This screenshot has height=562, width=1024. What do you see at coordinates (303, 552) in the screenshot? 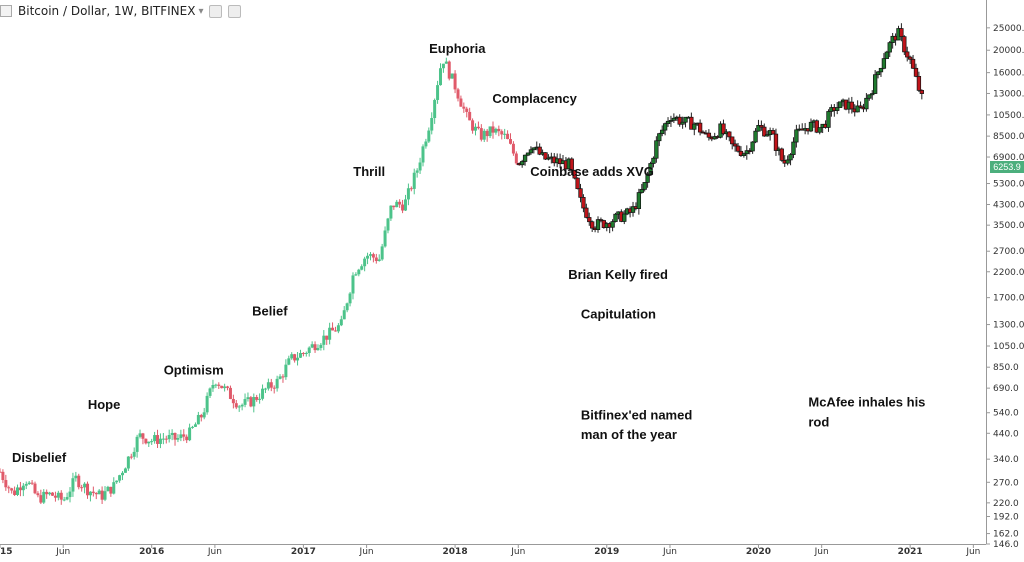
I see `x-tick-label: 2017` at bounding box center [303, 552].